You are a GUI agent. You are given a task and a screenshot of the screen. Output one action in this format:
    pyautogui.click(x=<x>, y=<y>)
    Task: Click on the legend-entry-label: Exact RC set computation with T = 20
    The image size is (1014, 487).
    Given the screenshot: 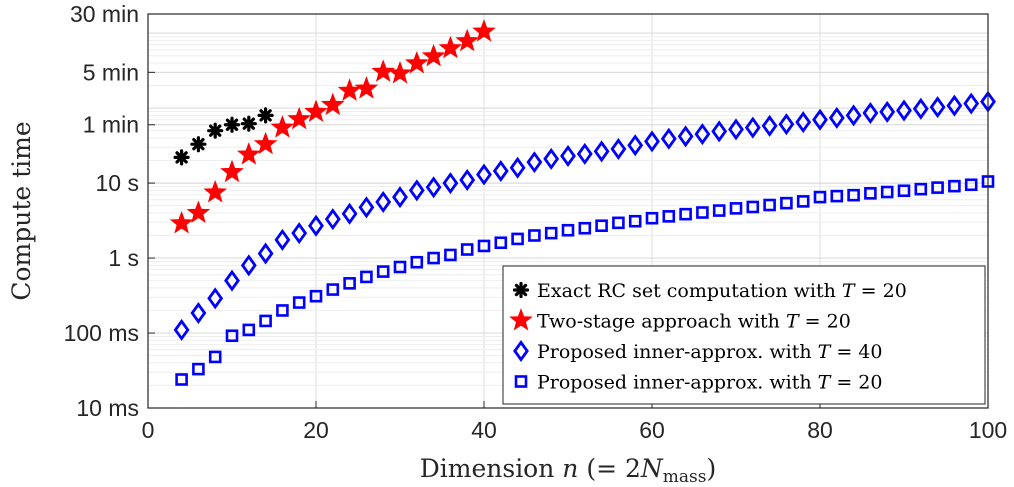 What is the action you would take?
    pyautogui.click(x=722, y=291)
    